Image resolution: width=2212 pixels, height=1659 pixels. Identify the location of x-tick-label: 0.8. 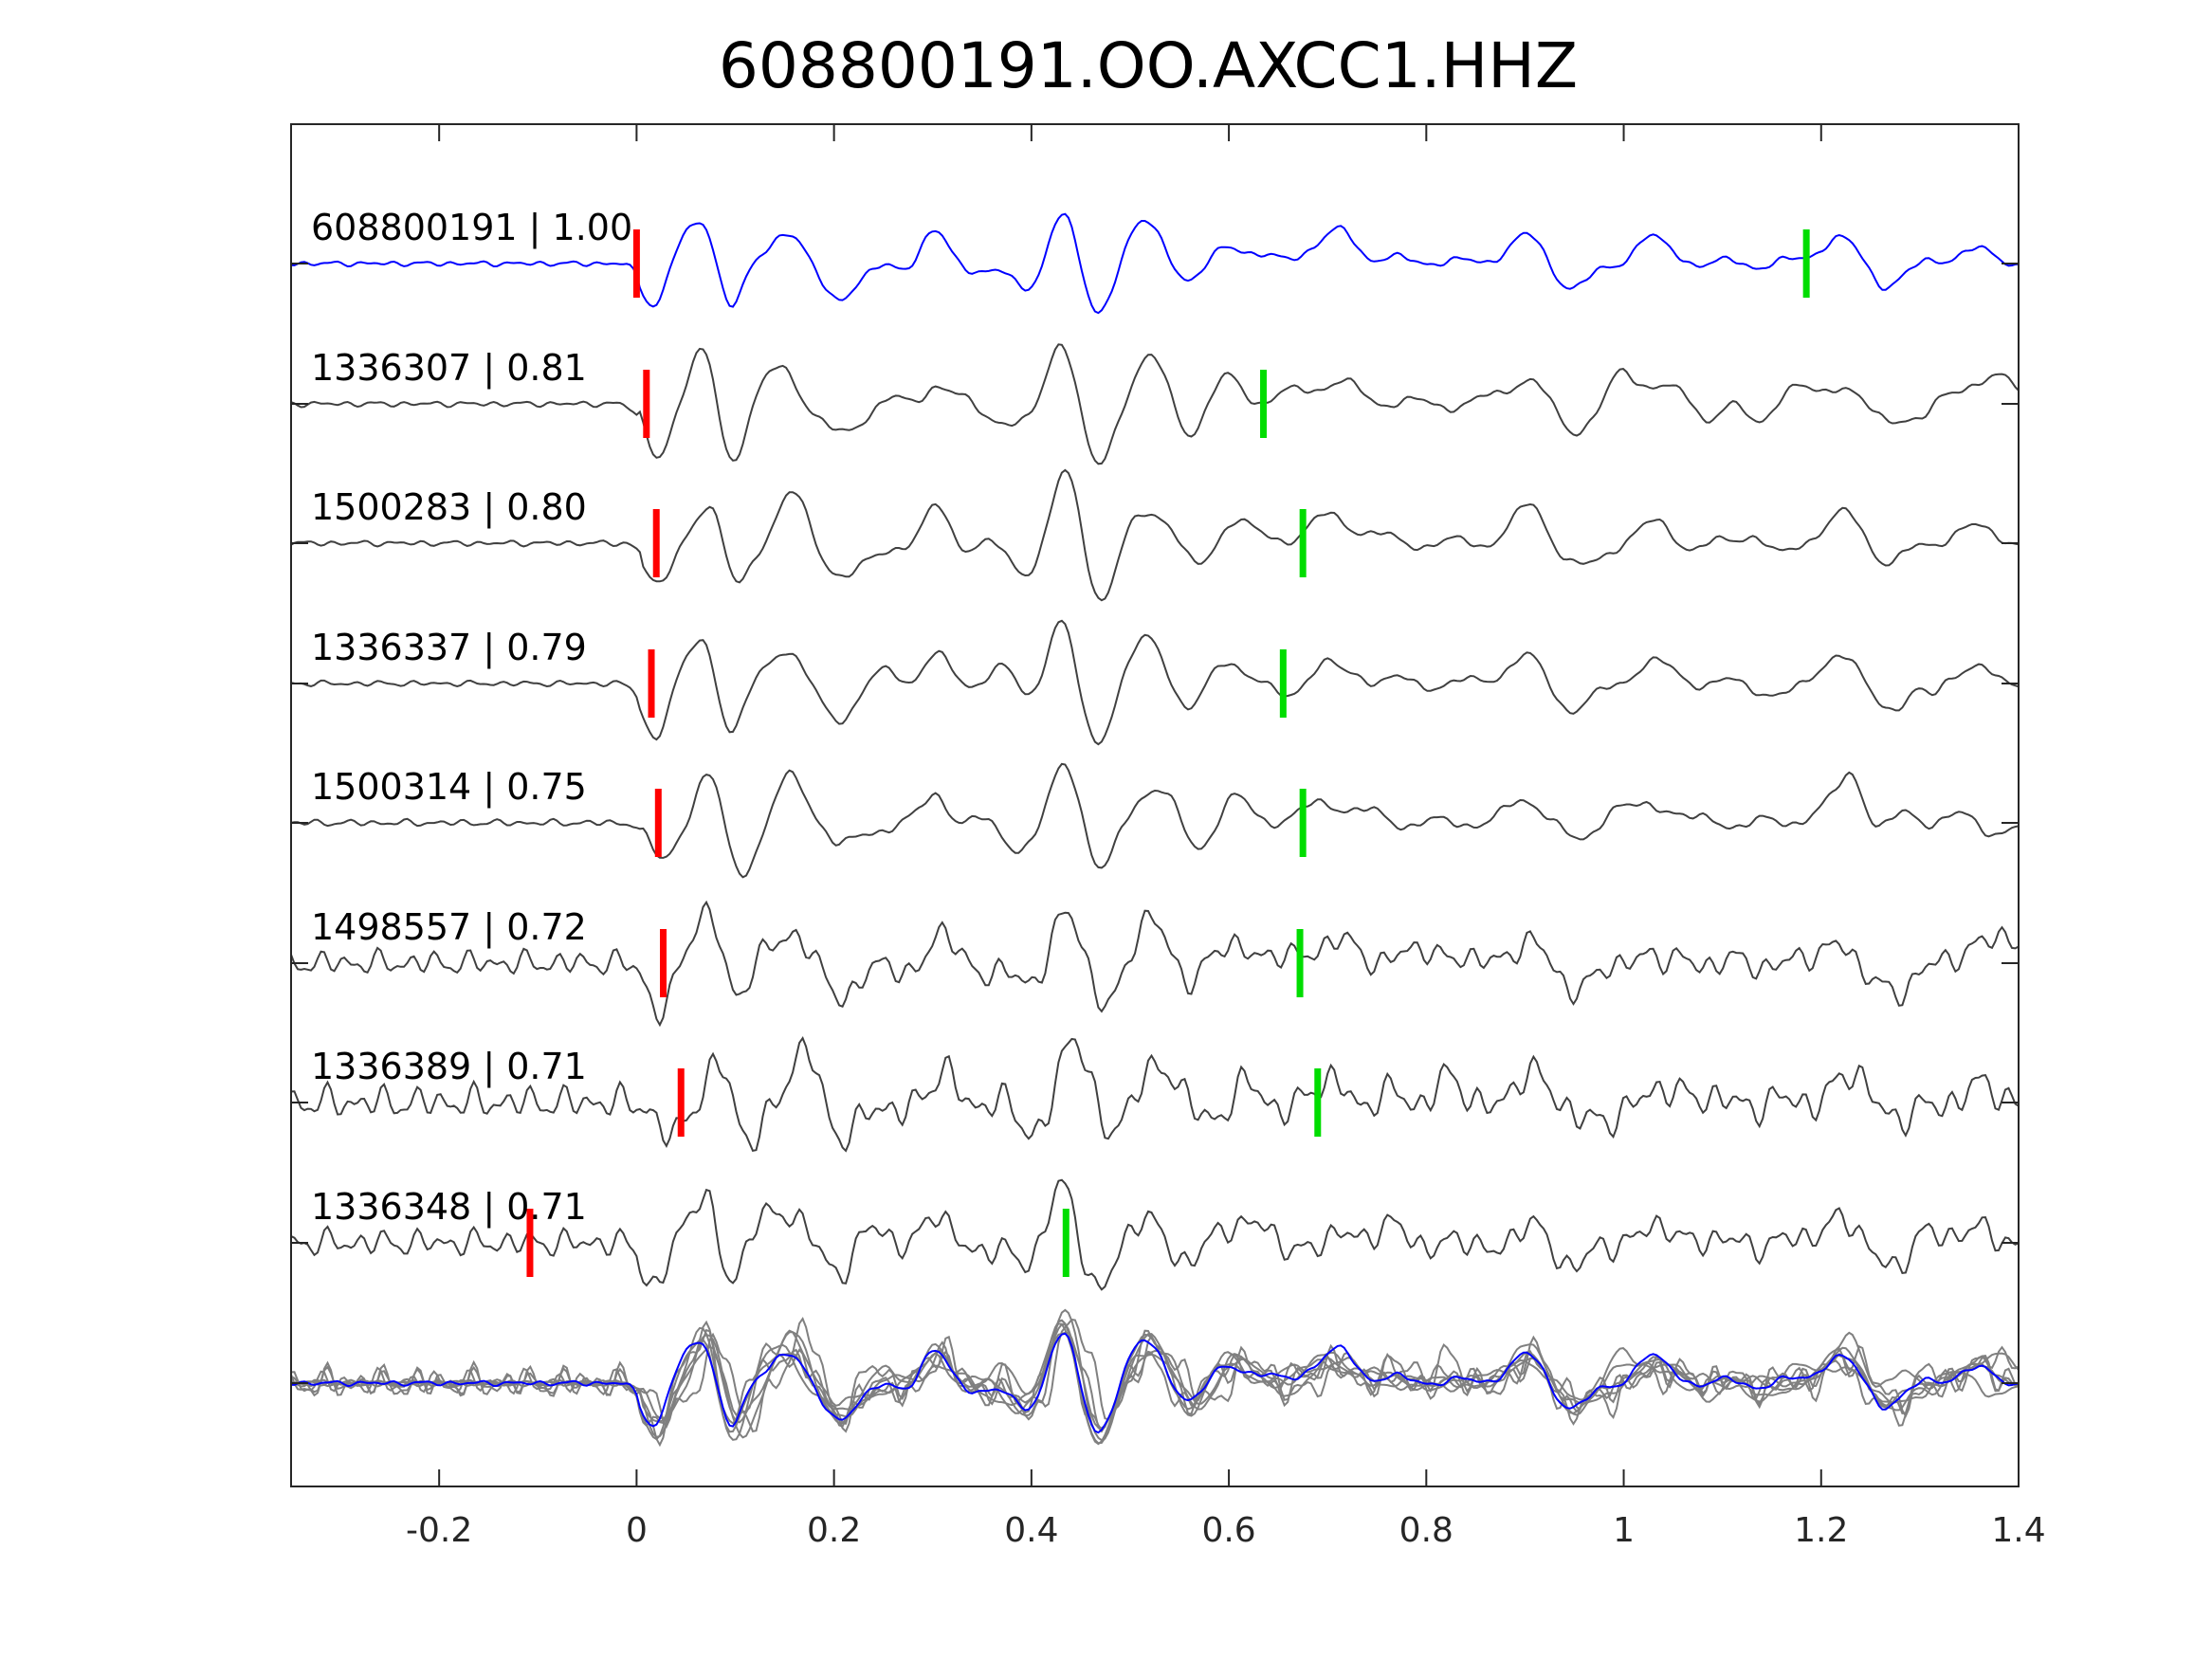
(1426, 1530).